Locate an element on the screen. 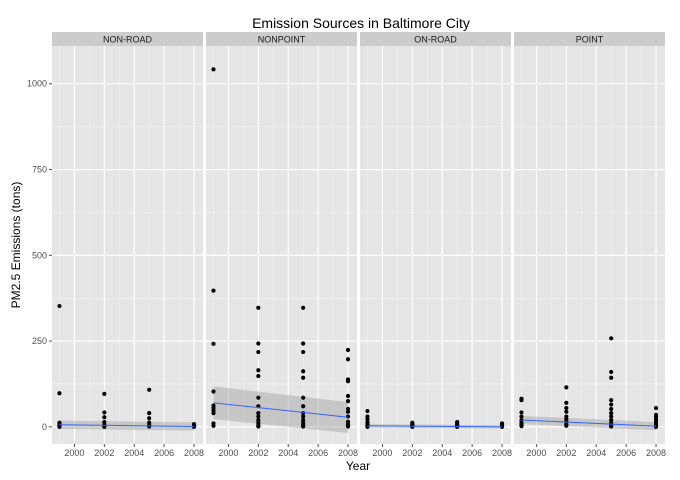  y-tick-label: 0 is located at coordinates (44, 427).